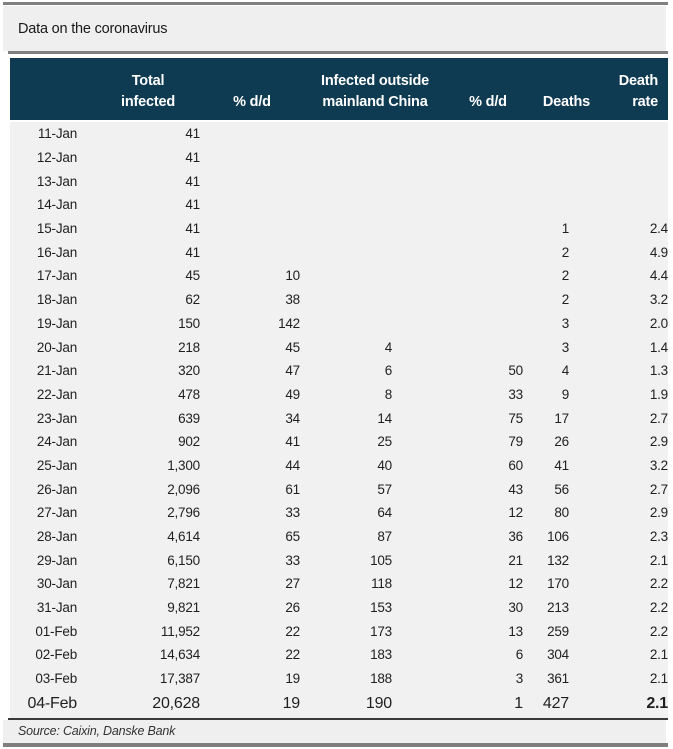 The image size is (673, 749). I want to click on cell-date: 27-Jan, so click(43, 513).